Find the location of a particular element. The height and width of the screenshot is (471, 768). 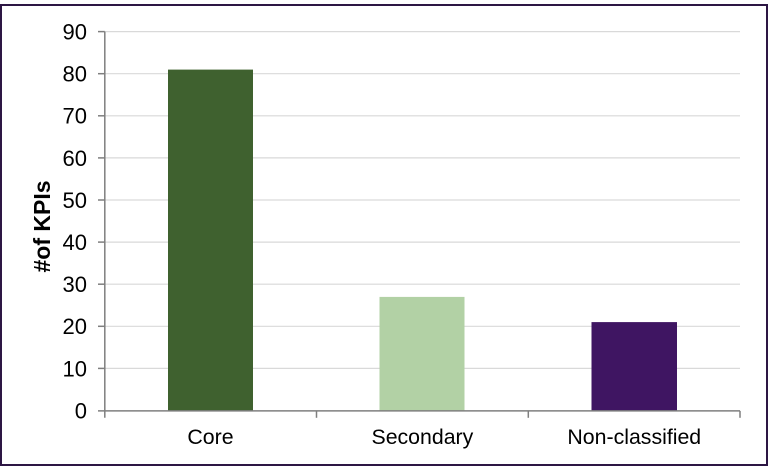

svg-text: 0 is located at coordinates (81, 410).